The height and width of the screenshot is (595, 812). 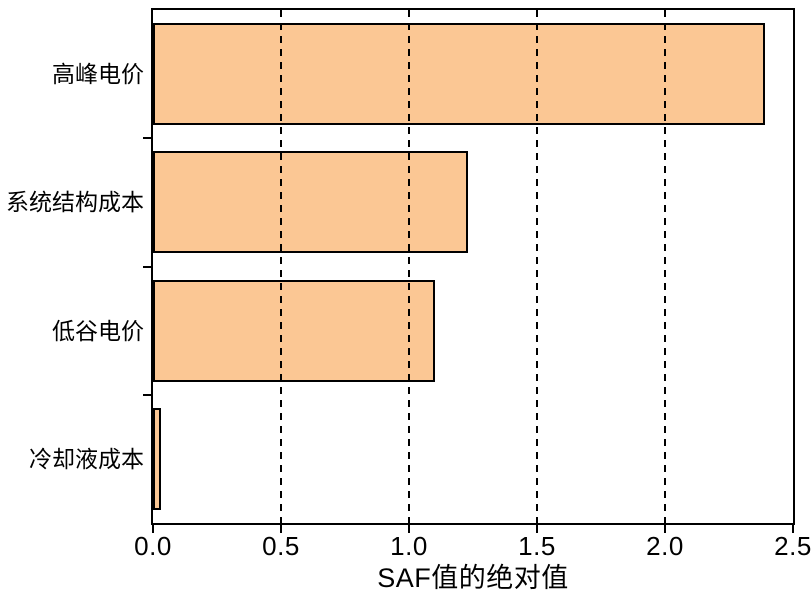 I want to click on category-label: 低谷电价, so click(x=98, y=330).